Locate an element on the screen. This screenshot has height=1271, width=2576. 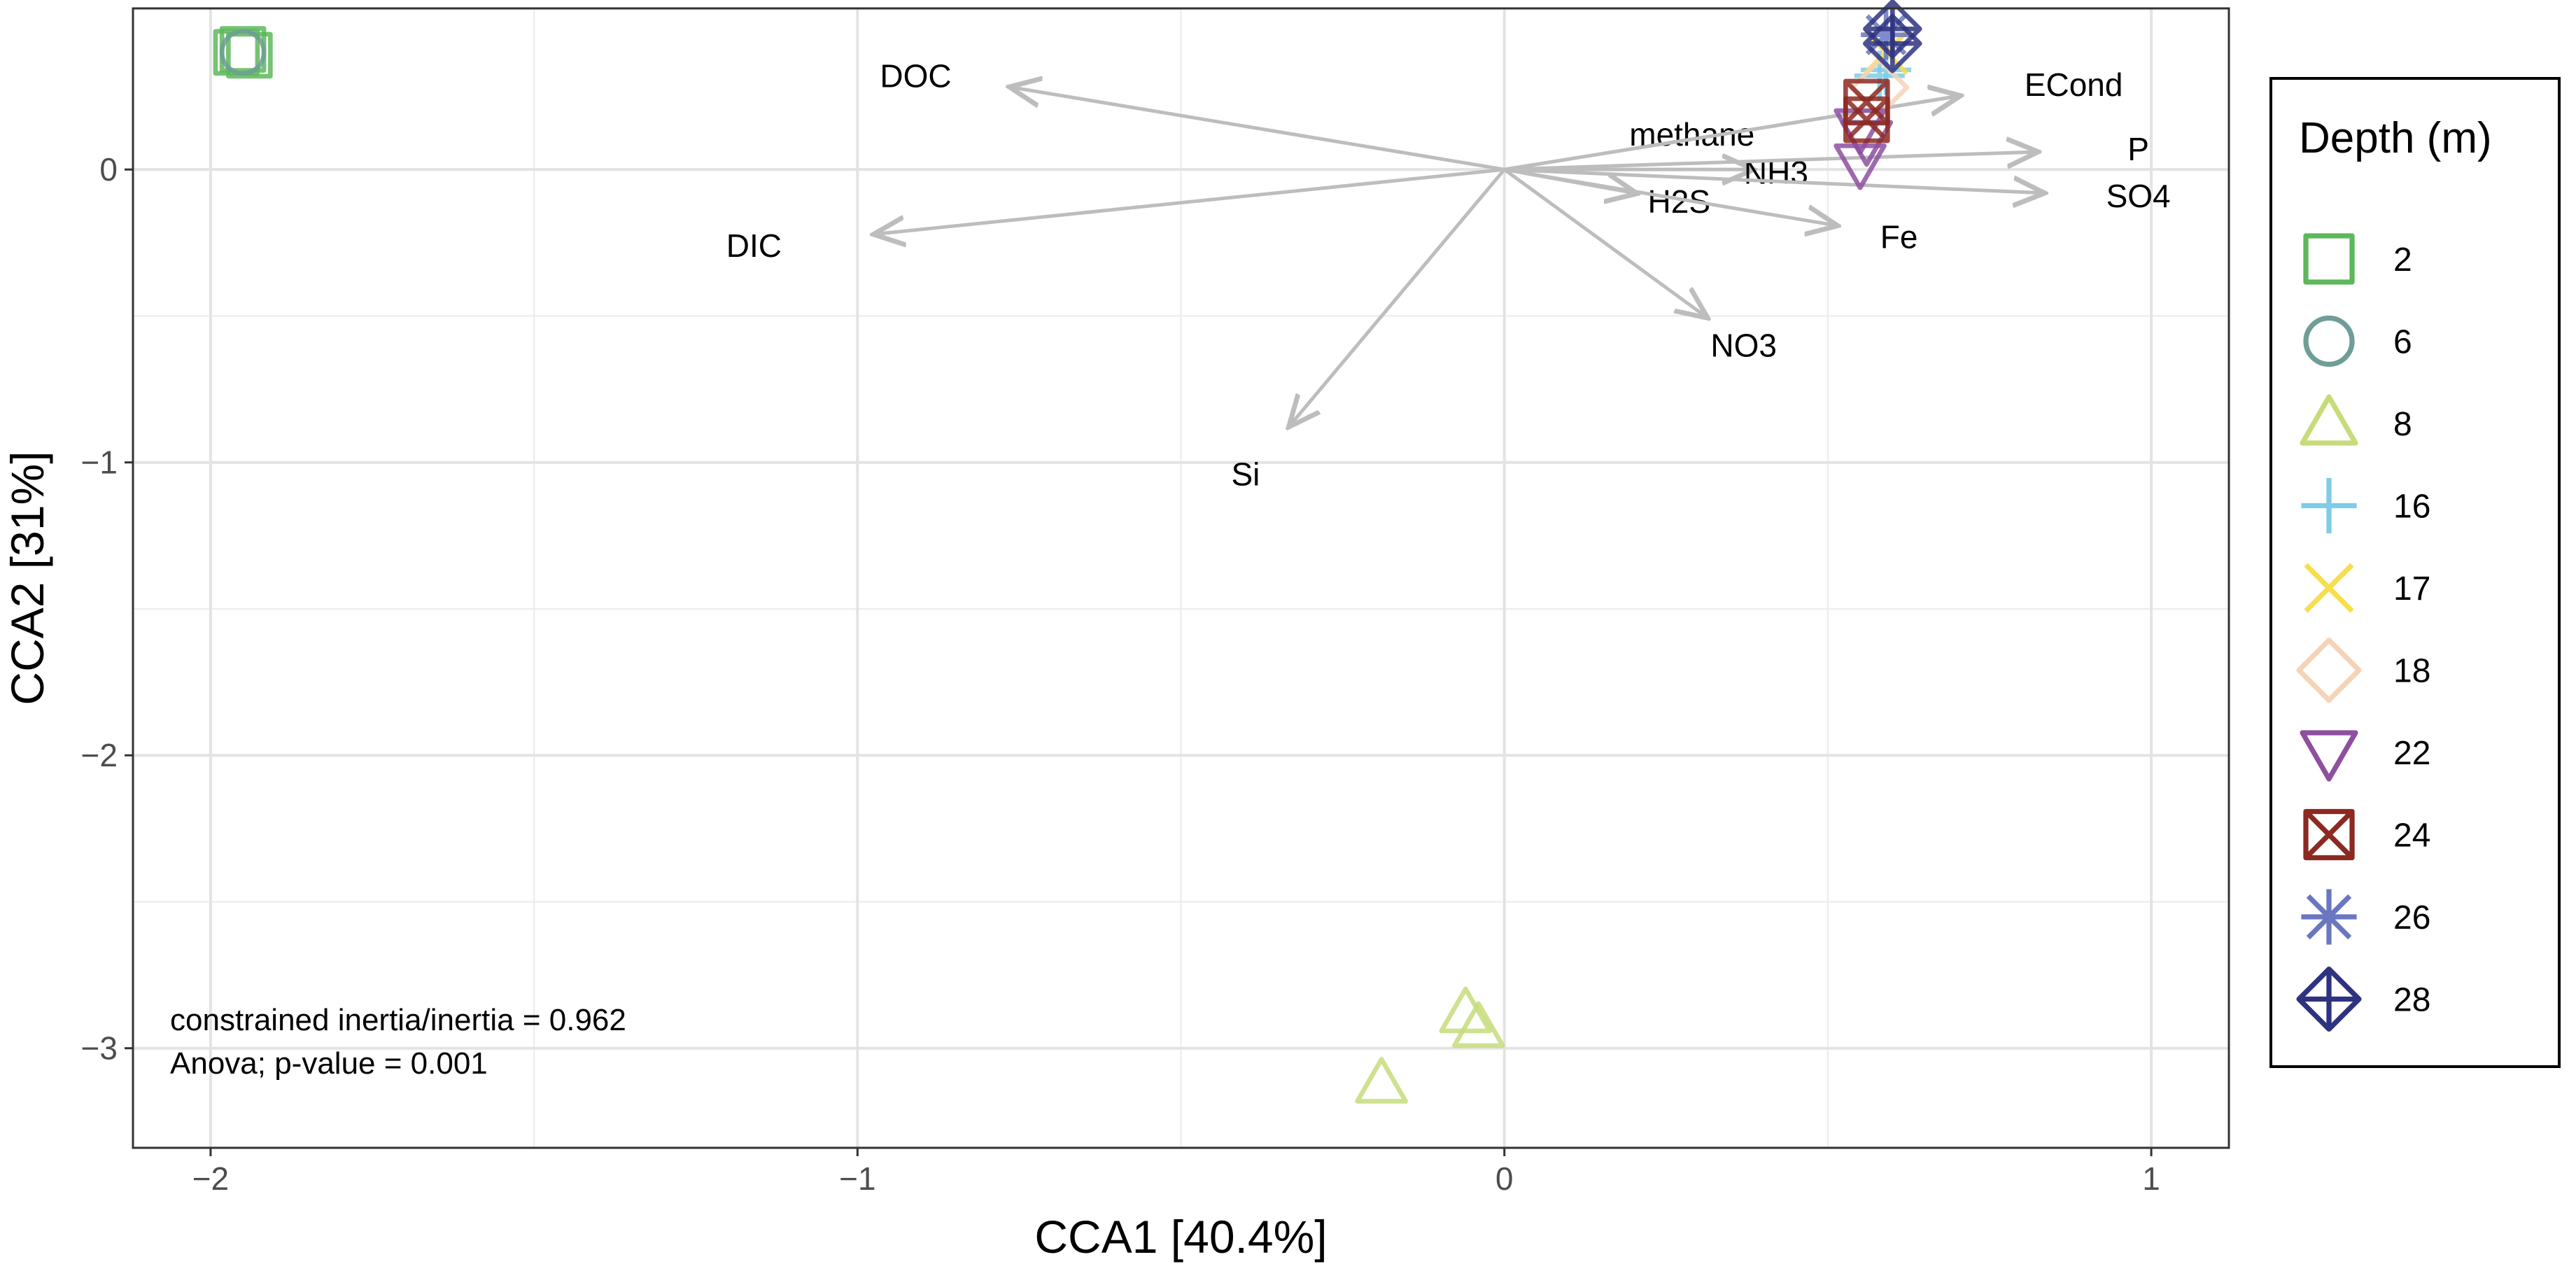
legend-label-2: 2 is located at coordinates (2402, 260).